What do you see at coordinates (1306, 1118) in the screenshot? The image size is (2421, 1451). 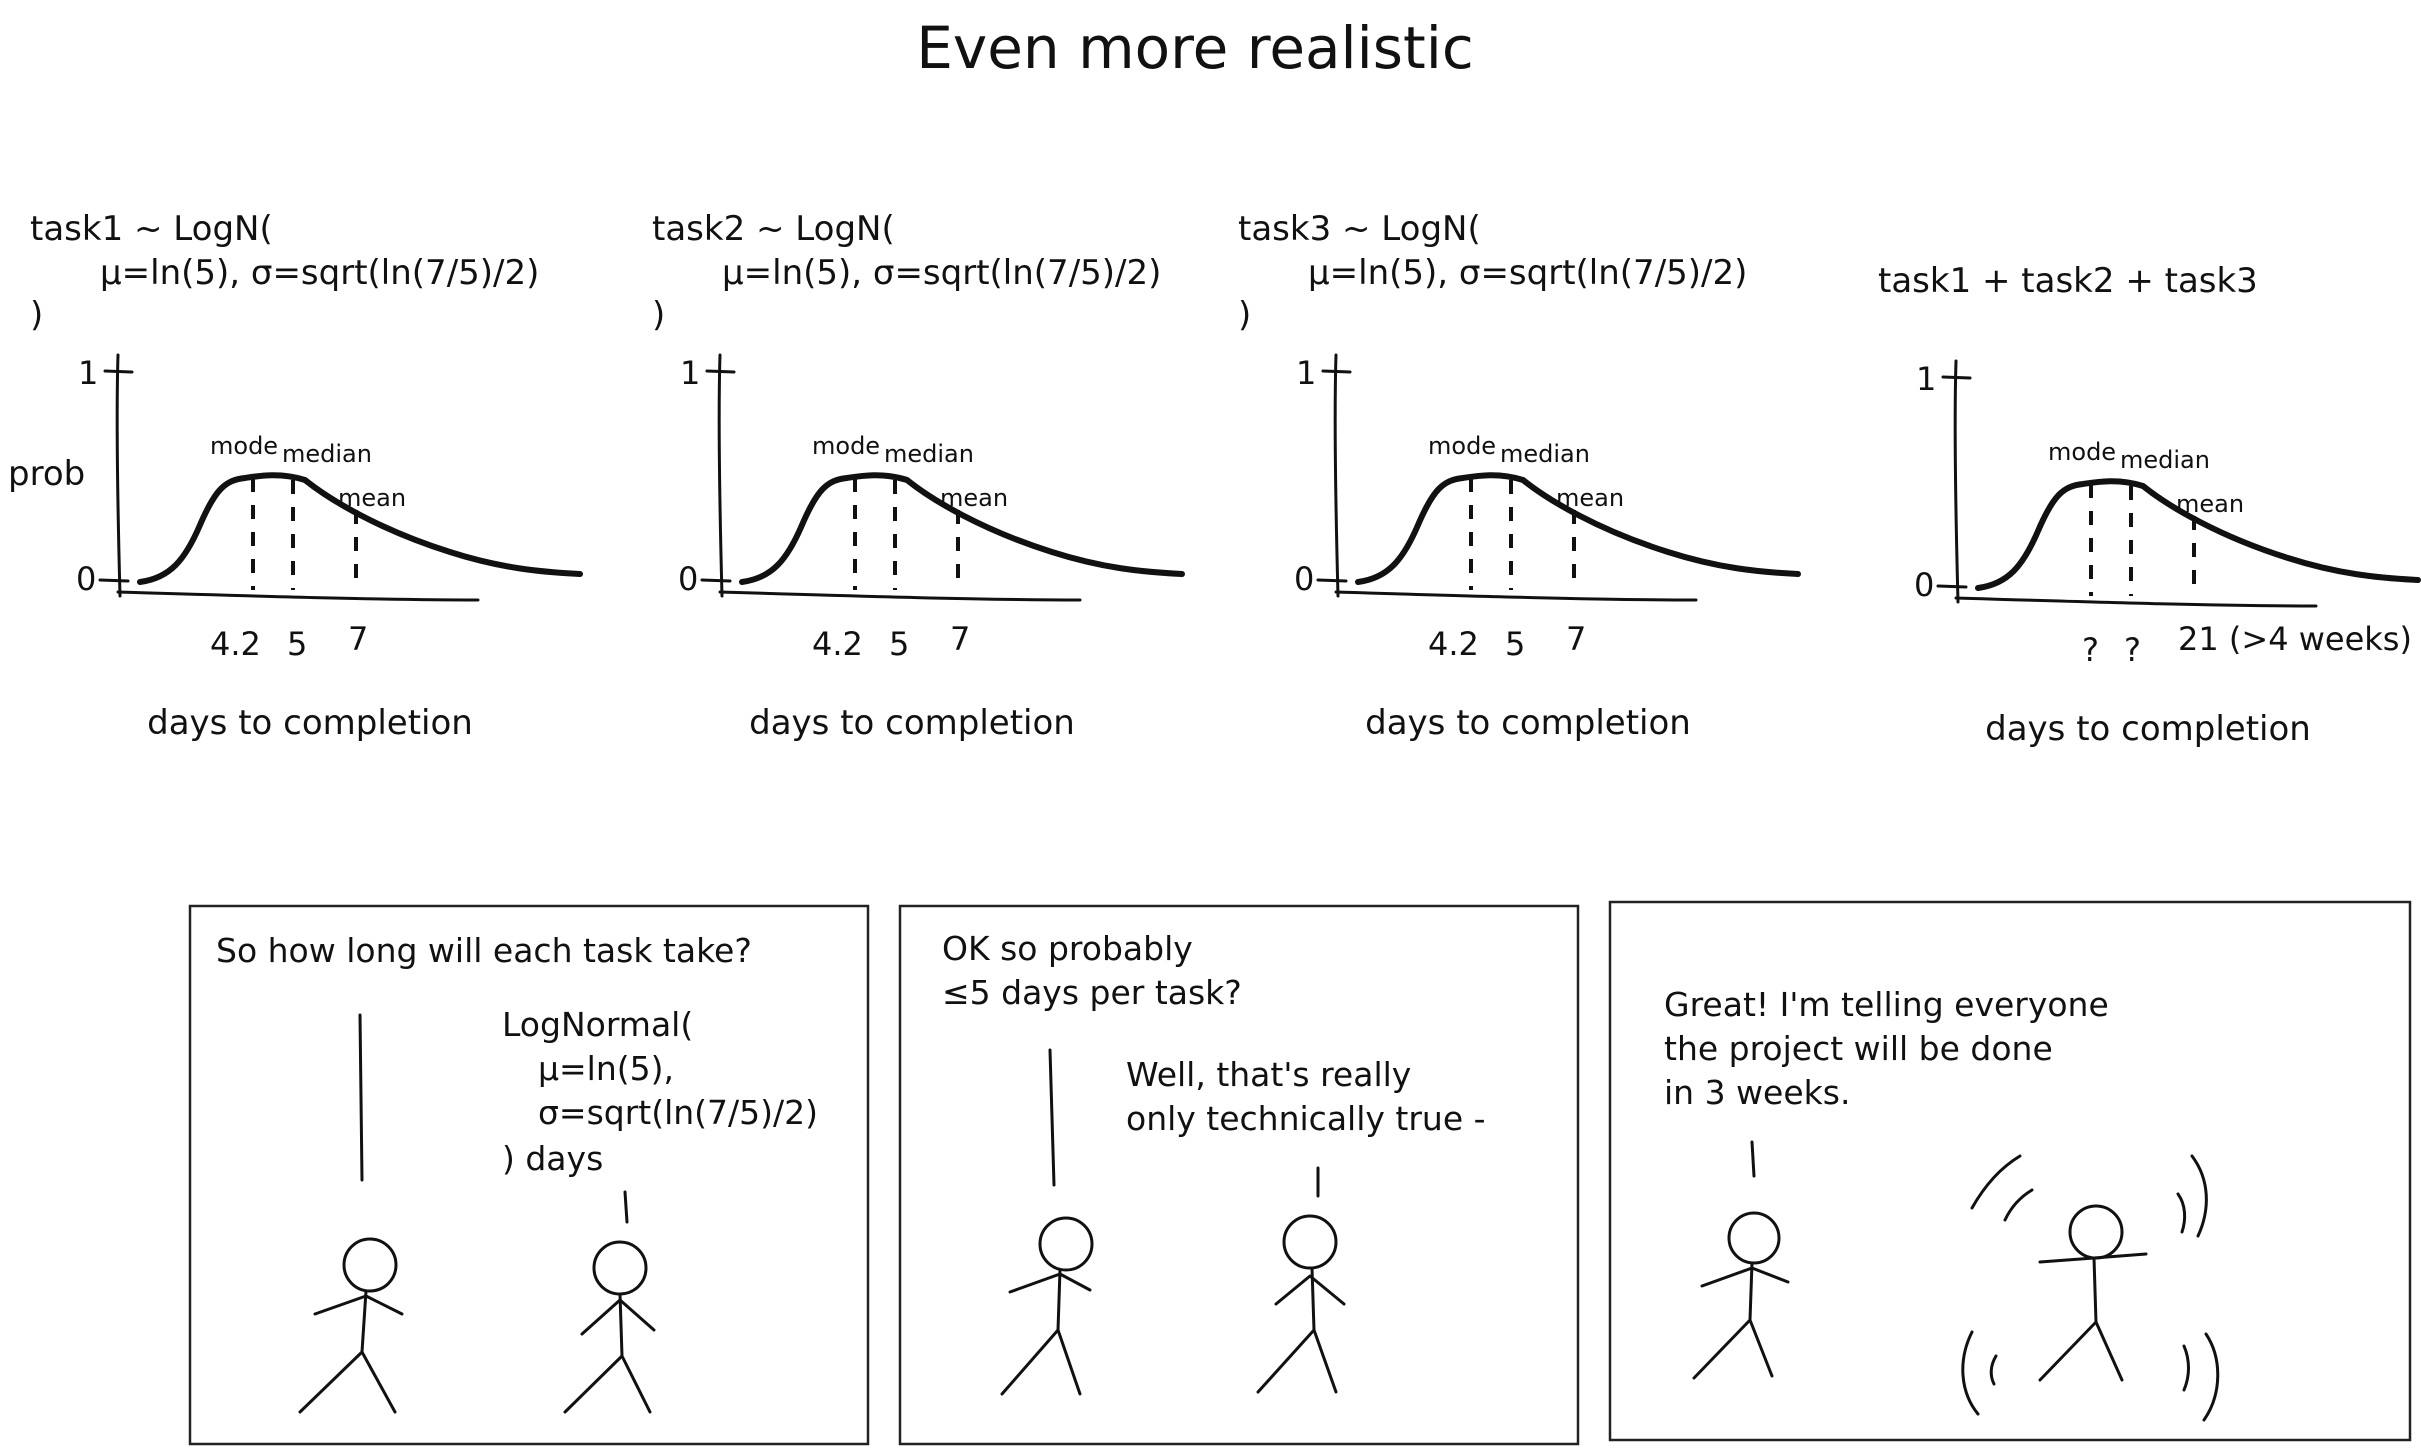 I see `speech-answer-line2: only technically true -` at bounding box center [1306, 1118].